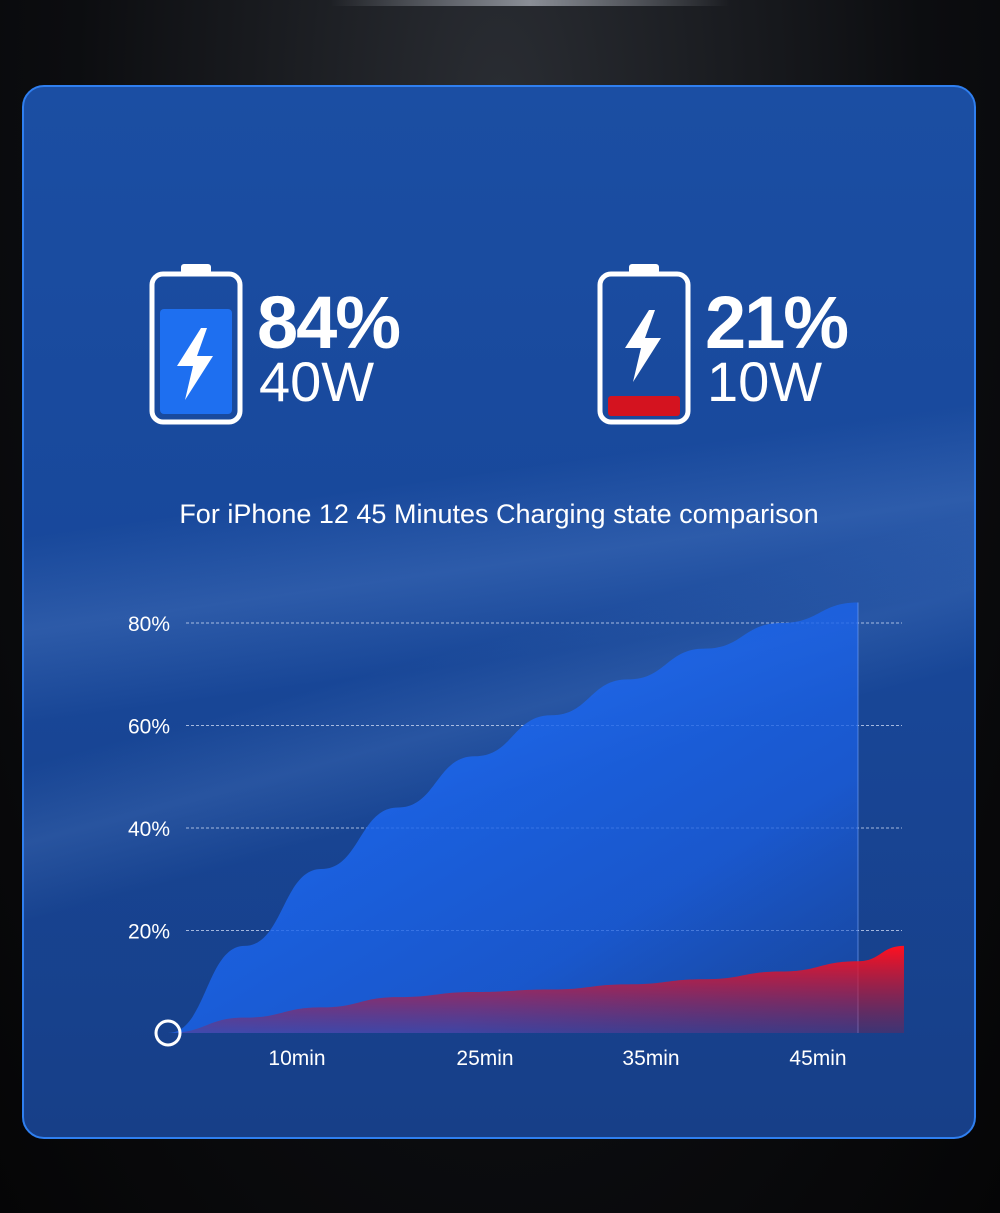  What do you see at coordinates (296, 1058) in the screenshot?
I see `x-tick-label: 10min` at bounding box center [296, 1058].